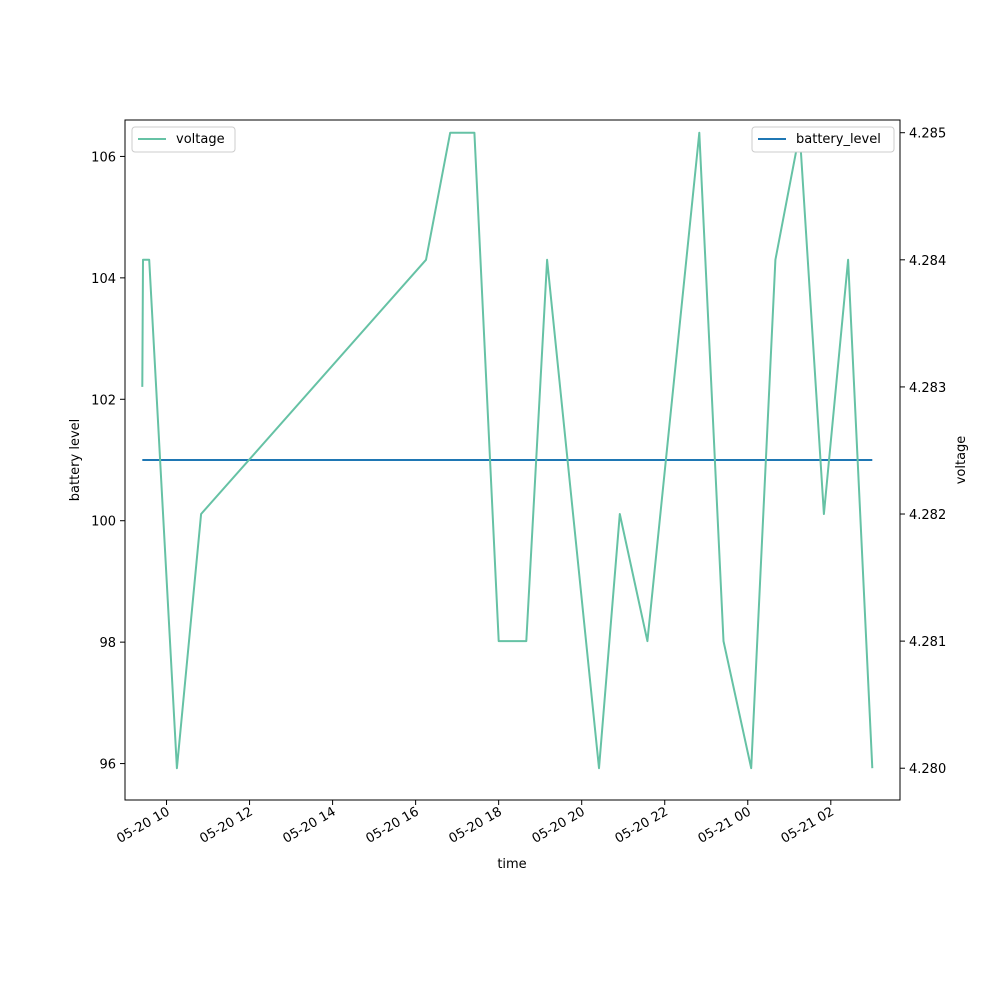 The width and height of the screenshot is (1000, 1000). I want to click on legend-battery-level-box, so click(823, 139).